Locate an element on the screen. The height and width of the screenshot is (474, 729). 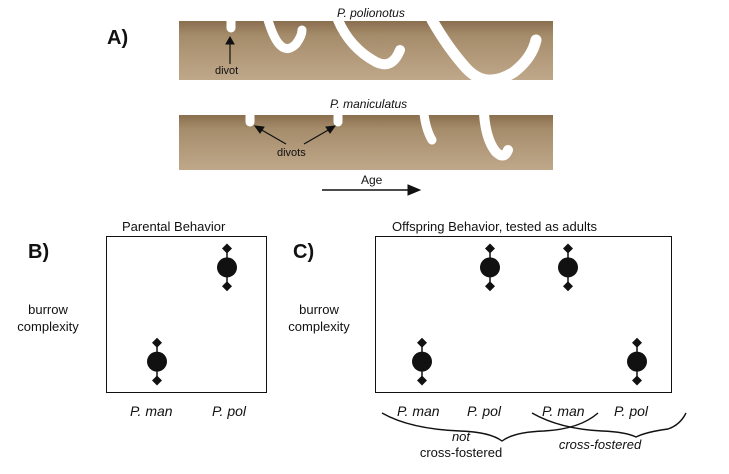
age-label: Age is located at coordinates (372, 180).